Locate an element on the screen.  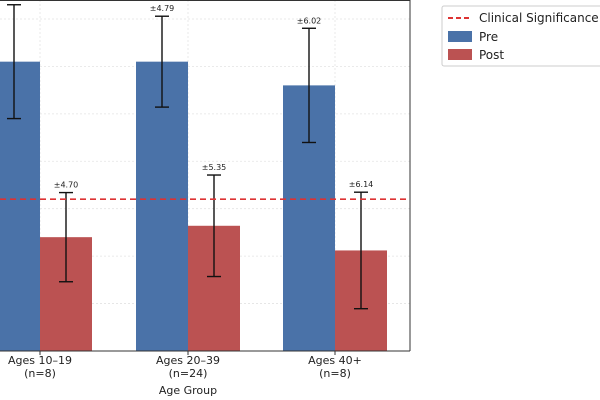
legend-label-reference: Clinical Significance is located at coordinates (539, 18).